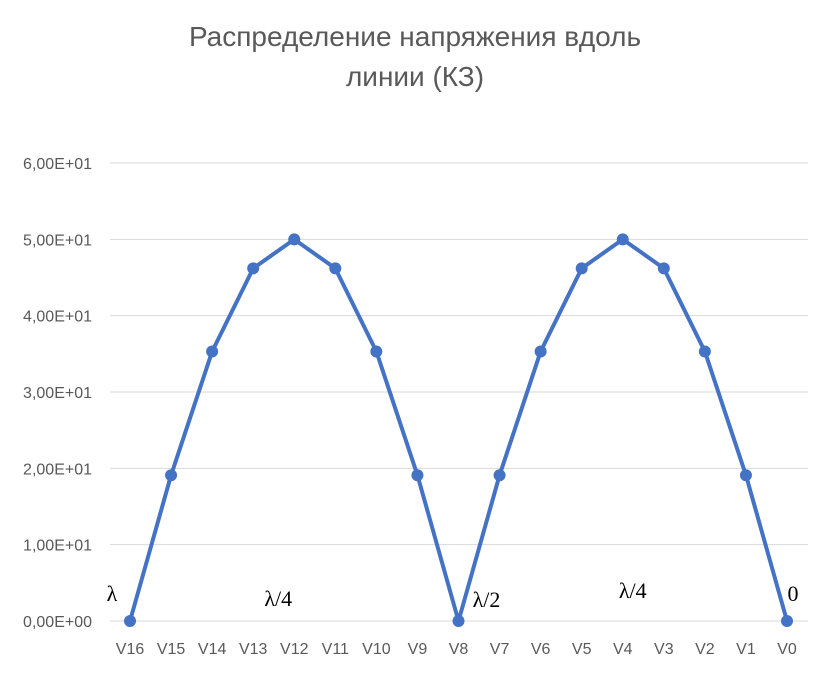 The height and width of the screenshot is (680, 830). Describe the element at coordinates (746, 649) in the screenshot. I see `x-tick-label: V1` at that location.